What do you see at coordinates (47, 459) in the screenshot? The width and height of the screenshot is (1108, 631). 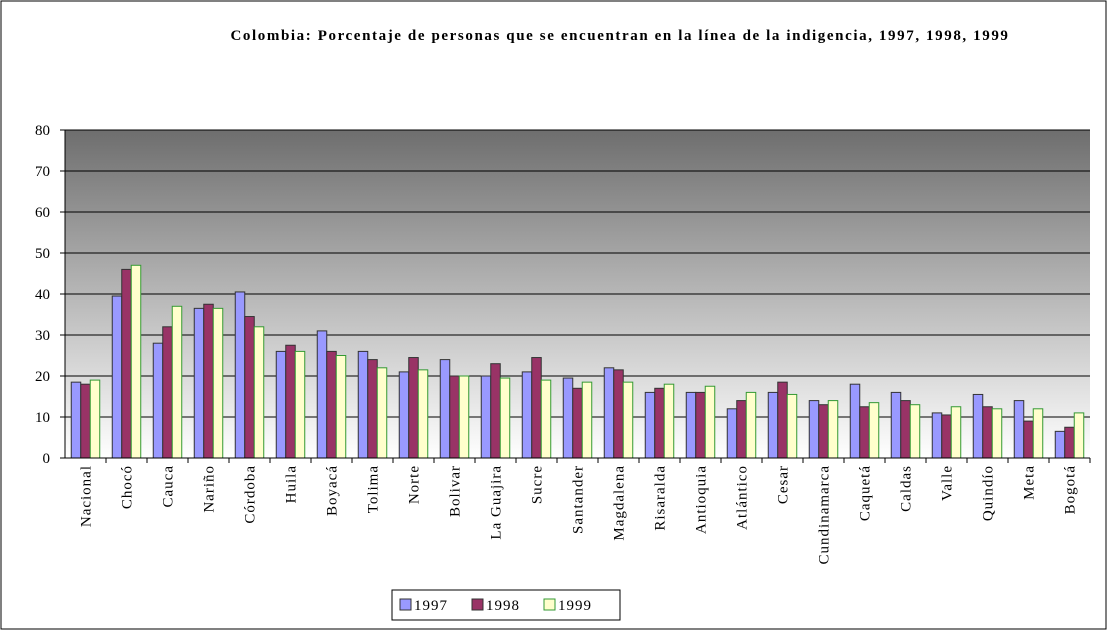 I see `y-tick-label: 0` at bounding box center [47, 459].